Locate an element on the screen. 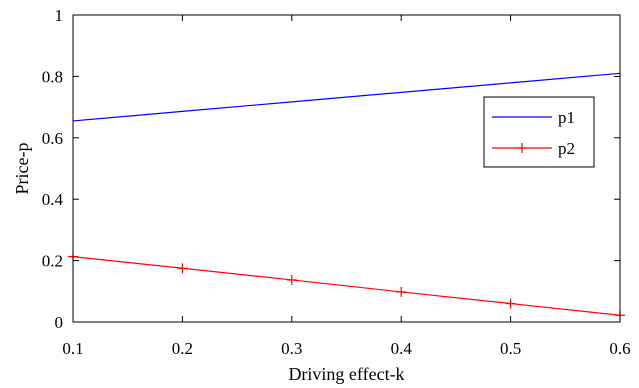 Image resolution: width=639 pixels, height=388 pixels. y-tick-label: 0.2 is located at coordinates (52, 261).